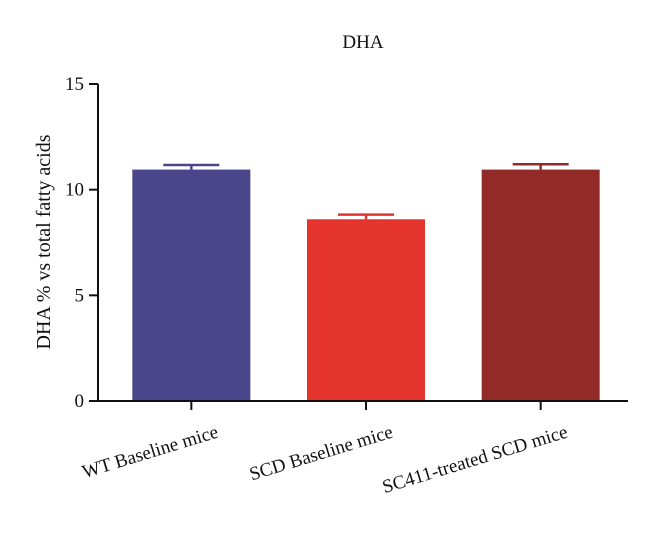 This screenshot has width=660, height=539. What do you see at coordinates (44, 241) in the screenshot?
I see `y-axis-label: DHA % vs total fatty acids` at bounding box center [44, 241].